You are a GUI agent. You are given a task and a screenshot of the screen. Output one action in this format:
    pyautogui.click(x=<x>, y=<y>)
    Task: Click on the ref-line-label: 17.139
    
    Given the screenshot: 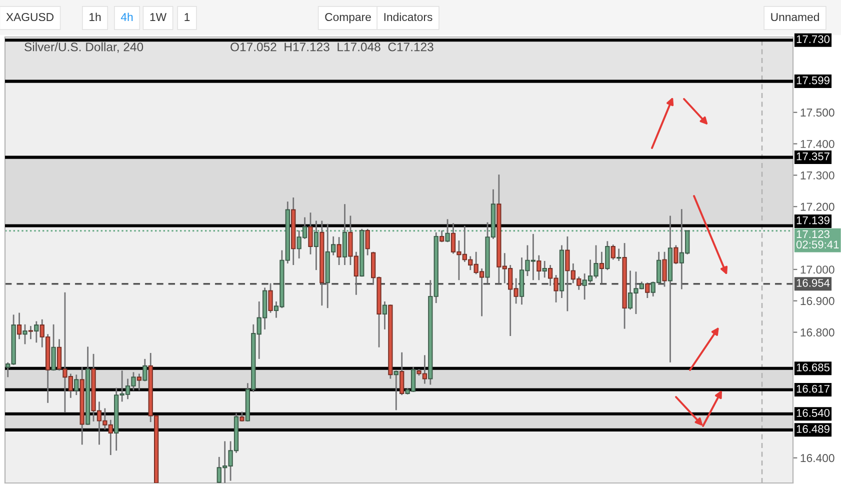 What is the action you would take?
    pyautogui.click(x=813, y=220)
    